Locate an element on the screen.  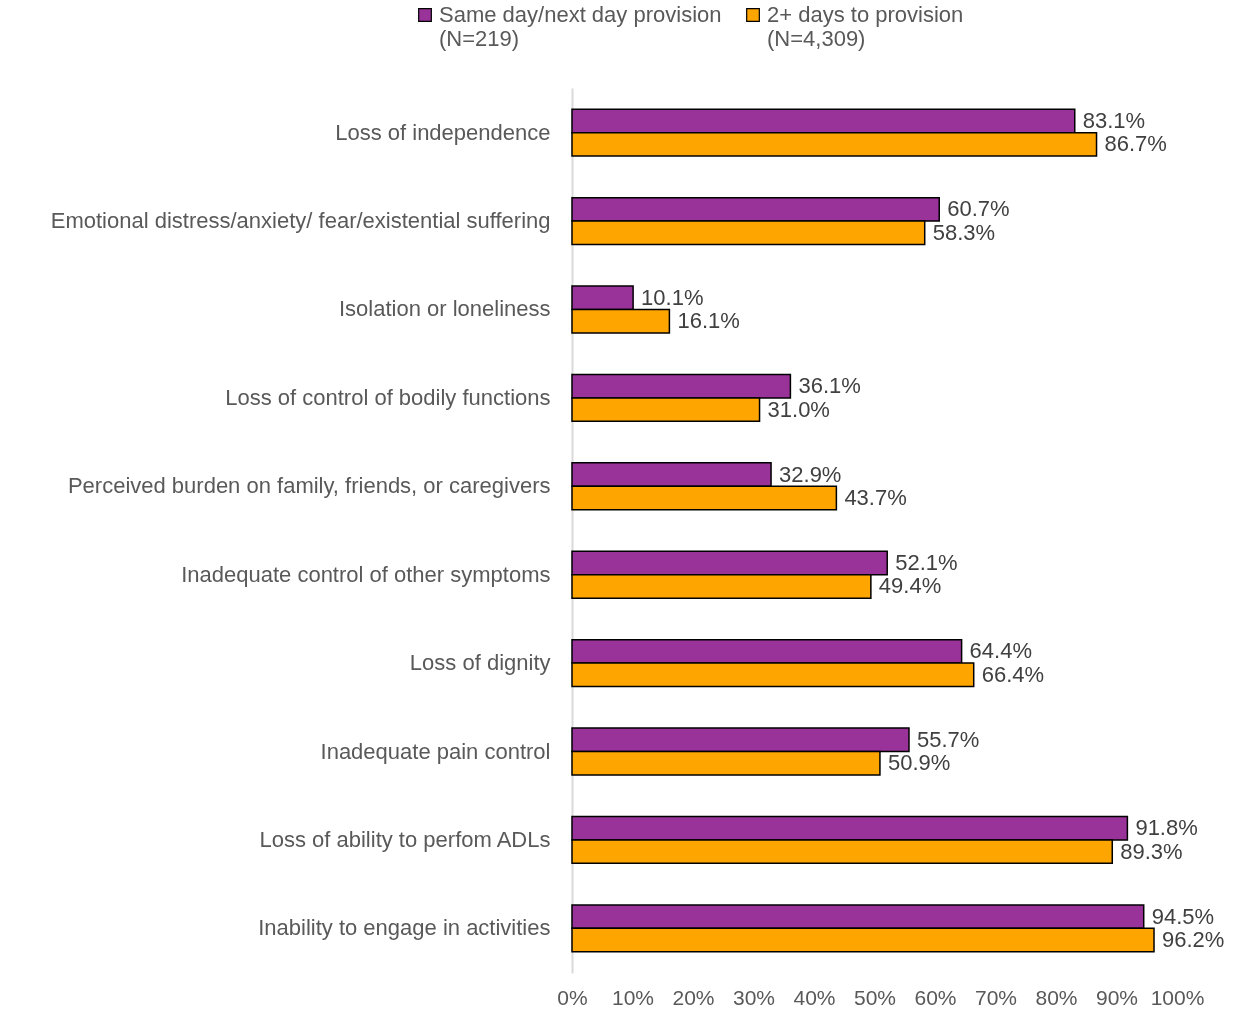
x-tick-label: 100% is located at coordinates (1177, 997).